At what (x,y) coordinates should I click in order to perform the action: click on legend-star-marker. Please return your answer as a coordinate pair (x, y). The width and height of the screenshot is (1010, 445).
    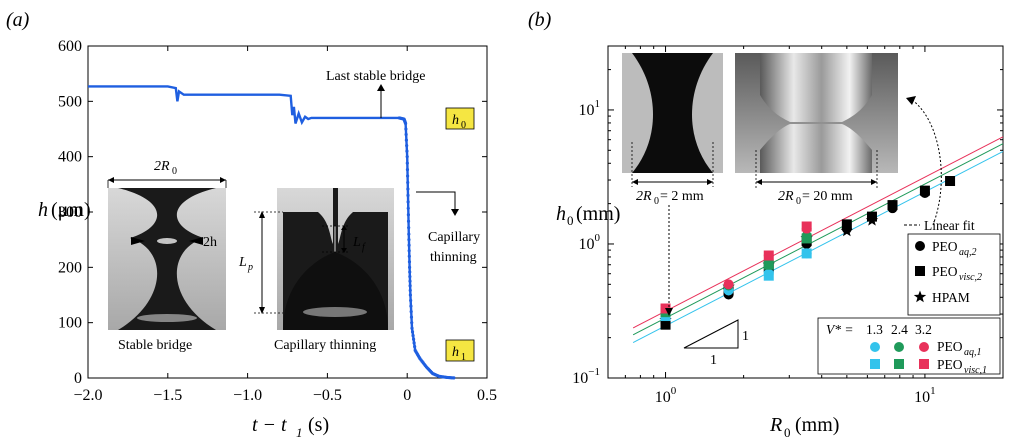
    Looking at the image, I should click on (920, 296).